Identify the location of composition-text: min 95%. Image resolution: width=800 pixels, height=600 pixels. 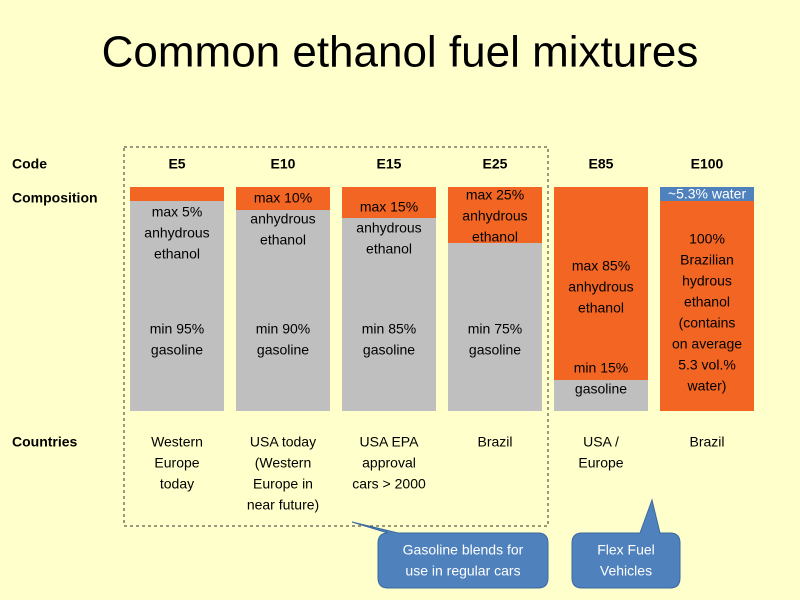
(177, 329).